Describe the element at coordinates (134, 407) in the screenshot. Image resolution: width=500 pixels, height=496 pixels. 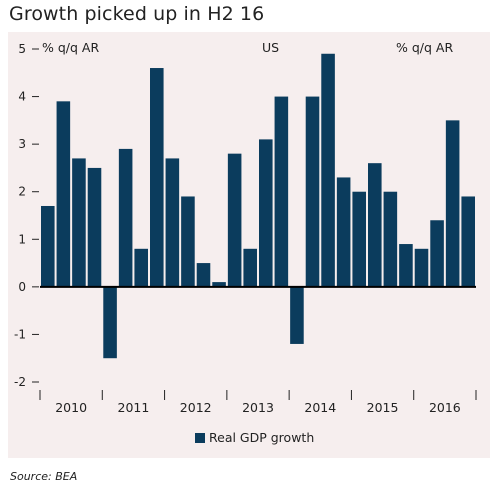
I see `x-tick-label: 2011` at that location.